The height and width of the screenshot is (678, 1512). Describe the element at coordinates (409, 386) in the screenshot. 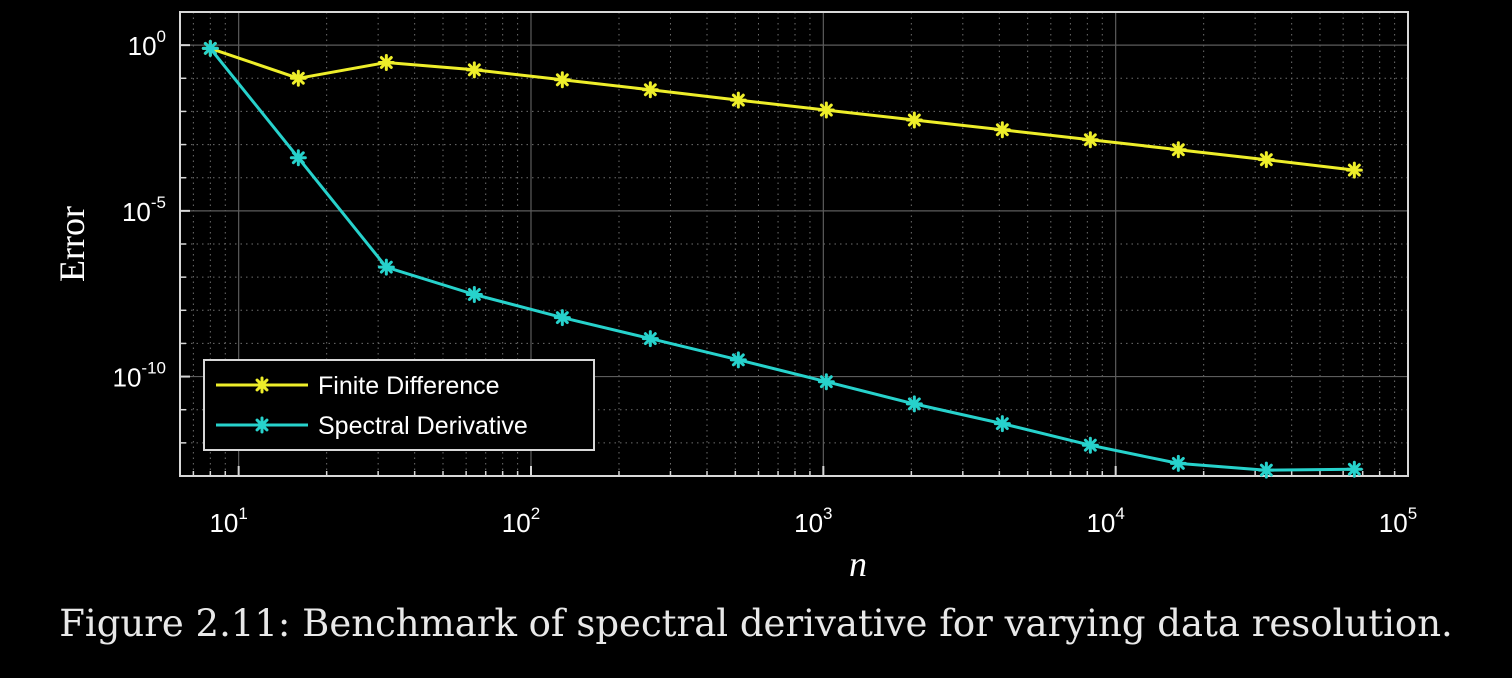

I see `legend-label-finite-difference: Finite Difference` at that location.